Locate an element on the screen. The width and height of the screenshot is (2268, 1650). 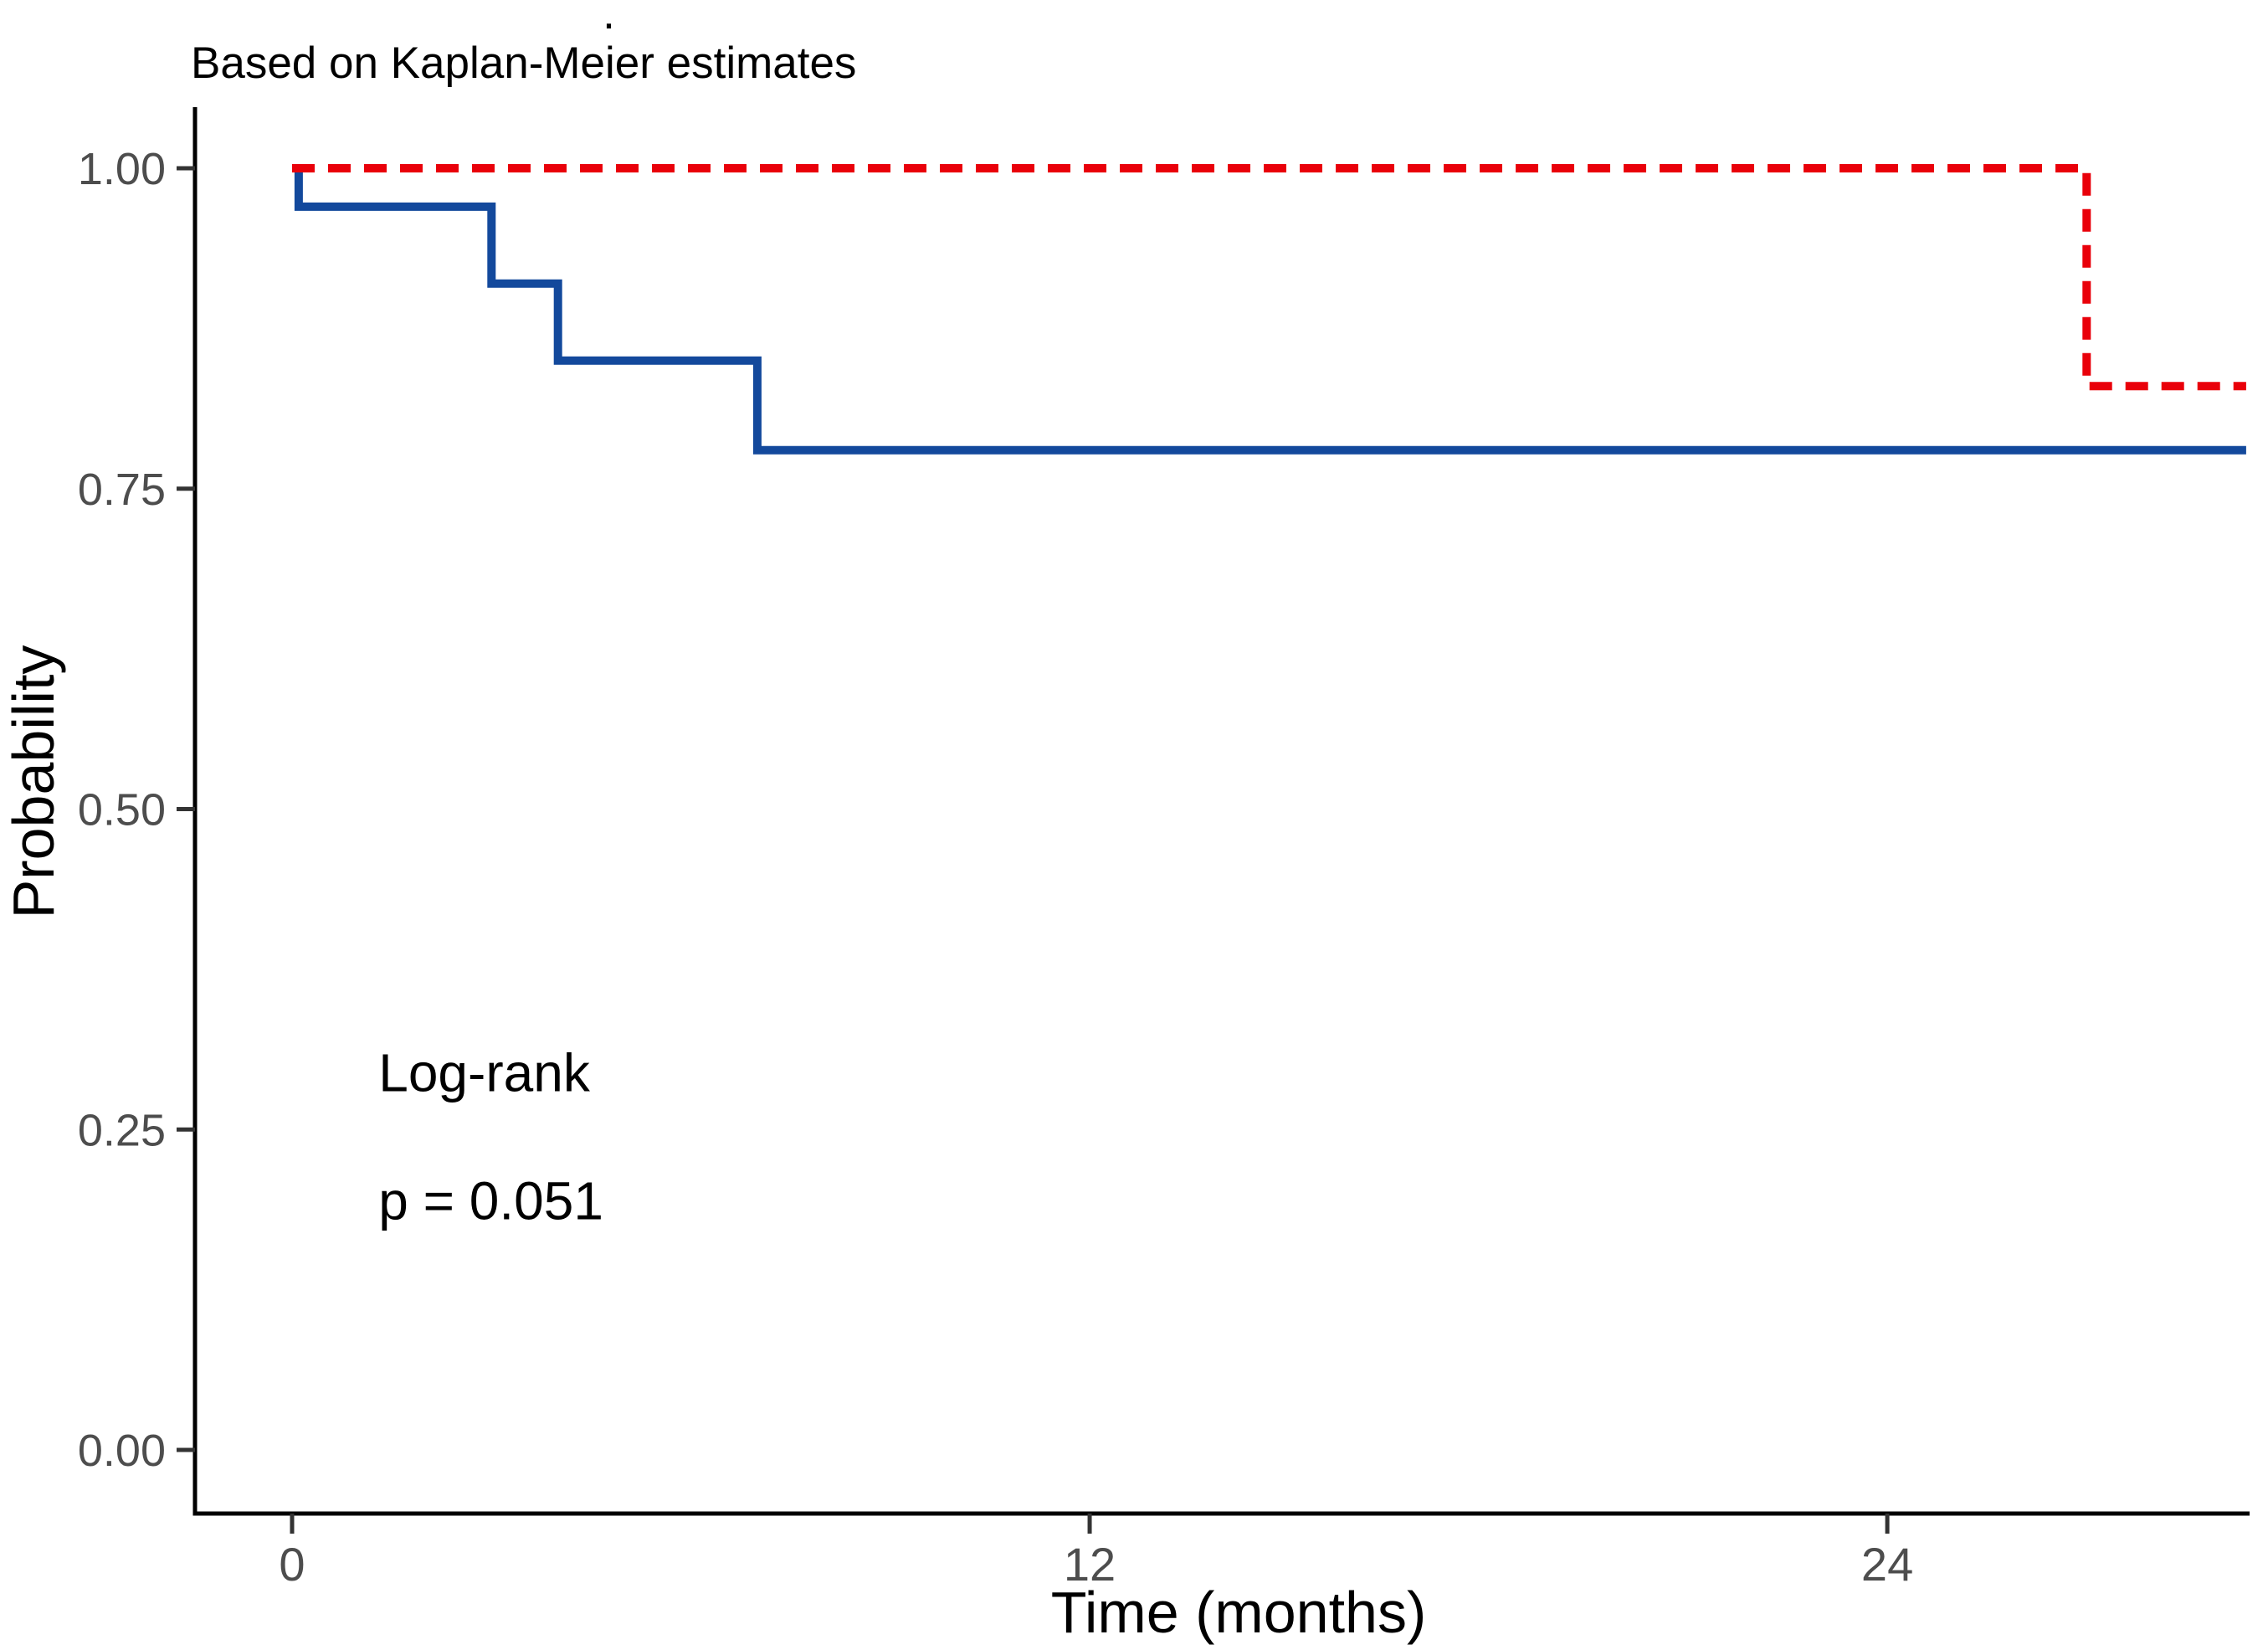
plot-subtitle: Based on Kaplan-Meier estimates is located at coordinates (523, 63).